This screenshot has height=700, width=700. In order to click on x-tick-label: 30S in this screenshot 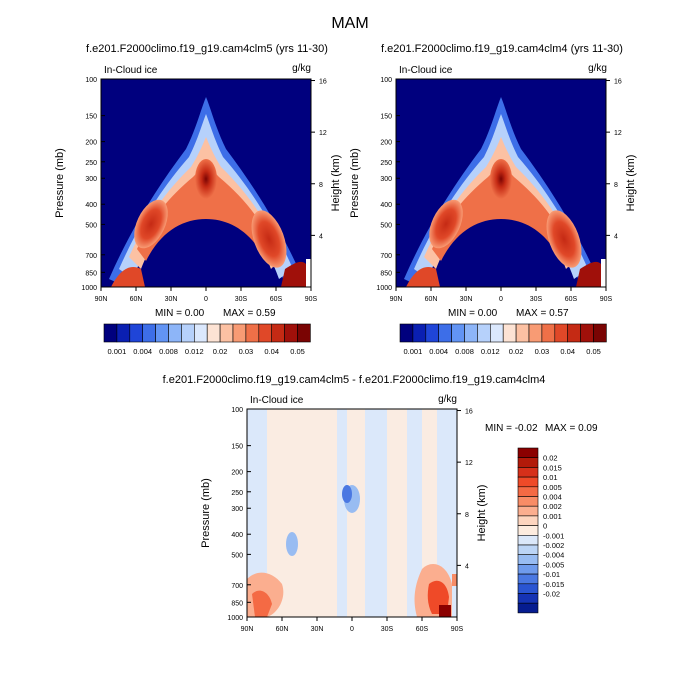, I will do `click(241, 299)`.